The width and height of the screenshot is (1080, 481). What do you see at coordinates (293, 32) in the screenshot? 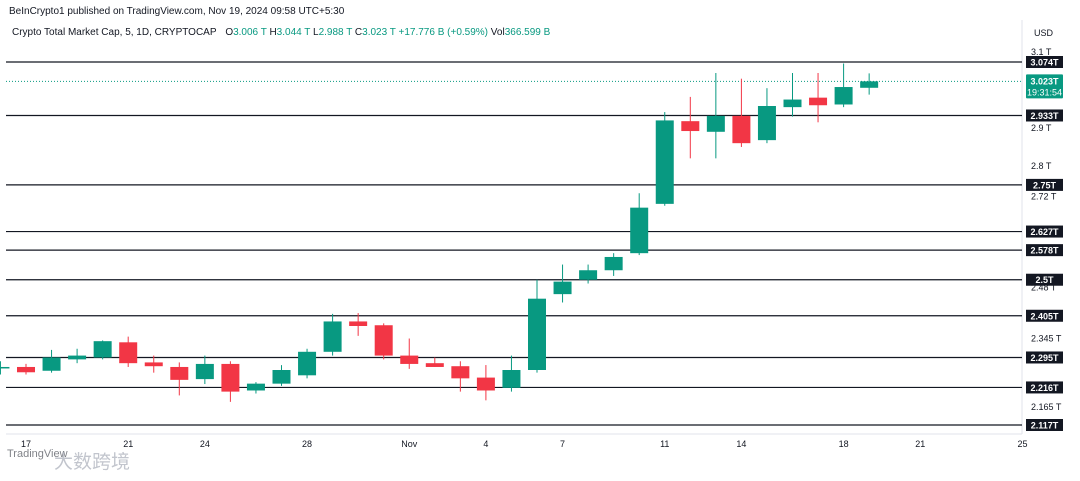
I see `high-value: 3.044 T` at bounding box center [293, 32].